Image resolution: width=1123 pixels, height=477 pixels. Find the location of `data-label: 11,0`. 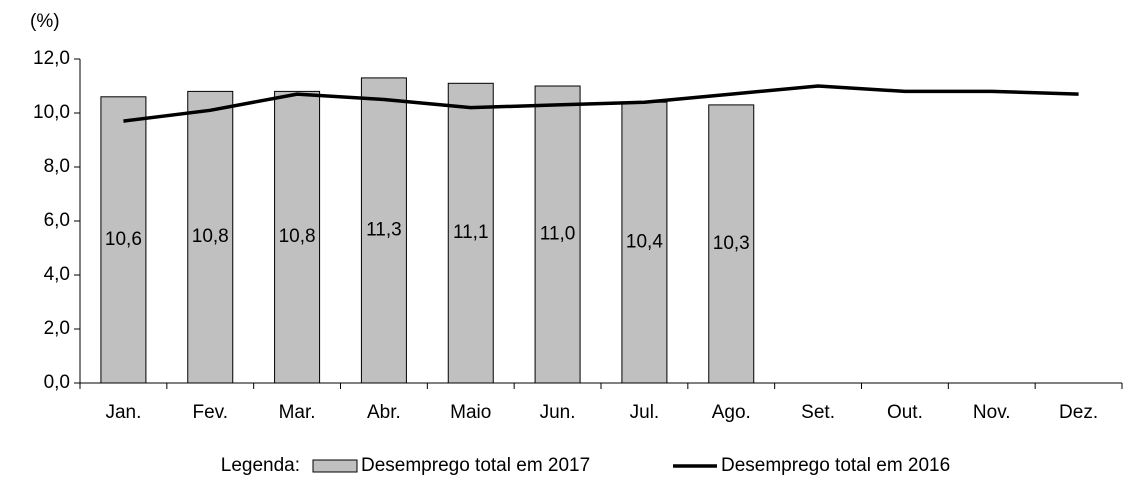

data-label: 11,0 is located at coordinates (558, 234).